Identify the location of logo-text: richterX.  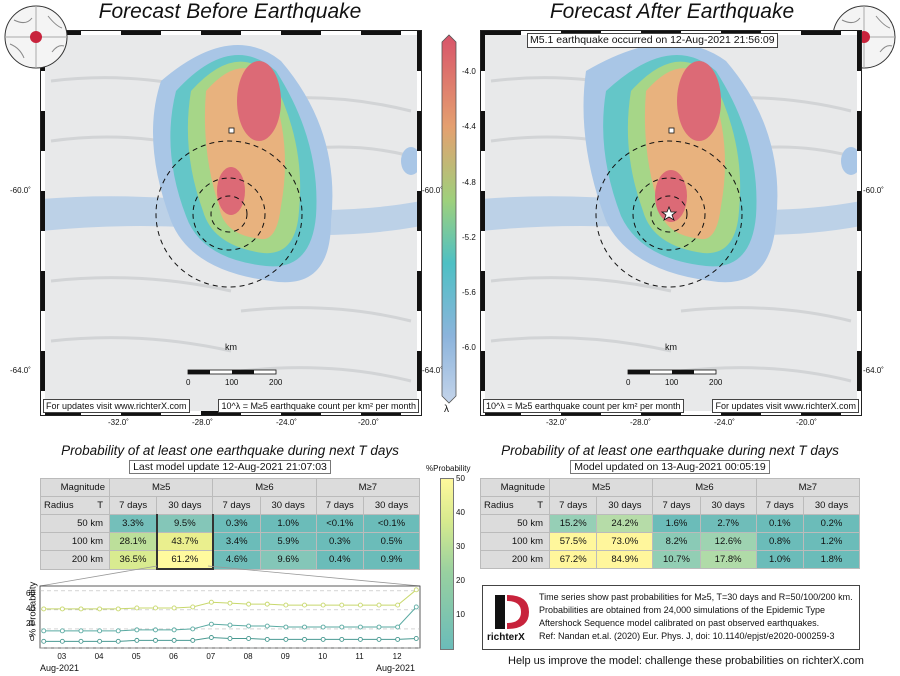
(506, 637).